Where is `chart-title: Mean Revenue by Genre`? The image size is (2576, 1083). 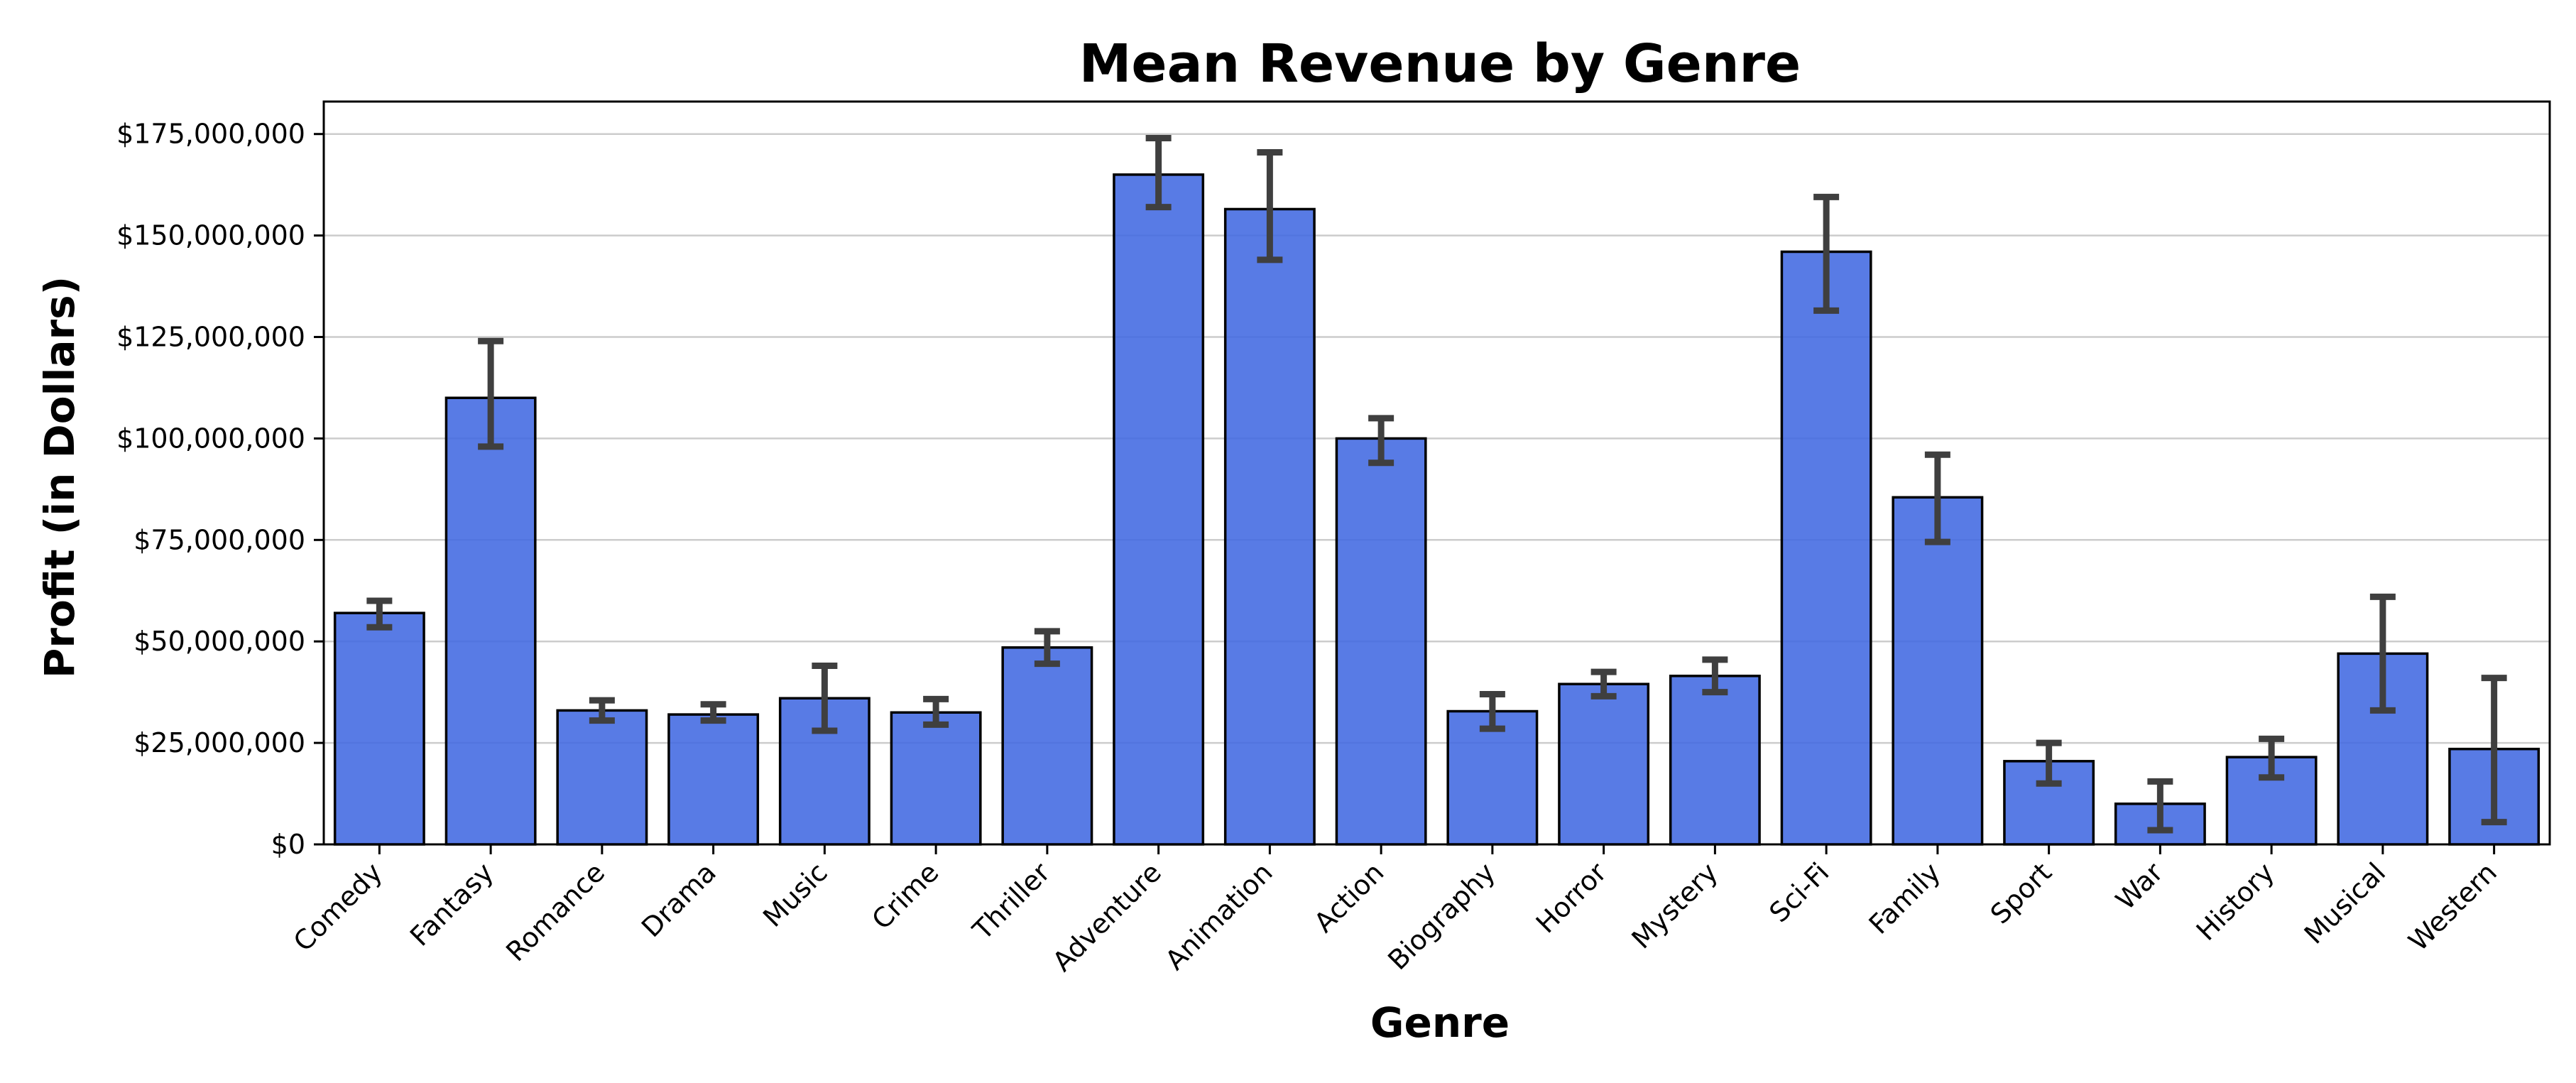 chart-title: Mean Revenue by Genre is located at coordinates (1440, 64).